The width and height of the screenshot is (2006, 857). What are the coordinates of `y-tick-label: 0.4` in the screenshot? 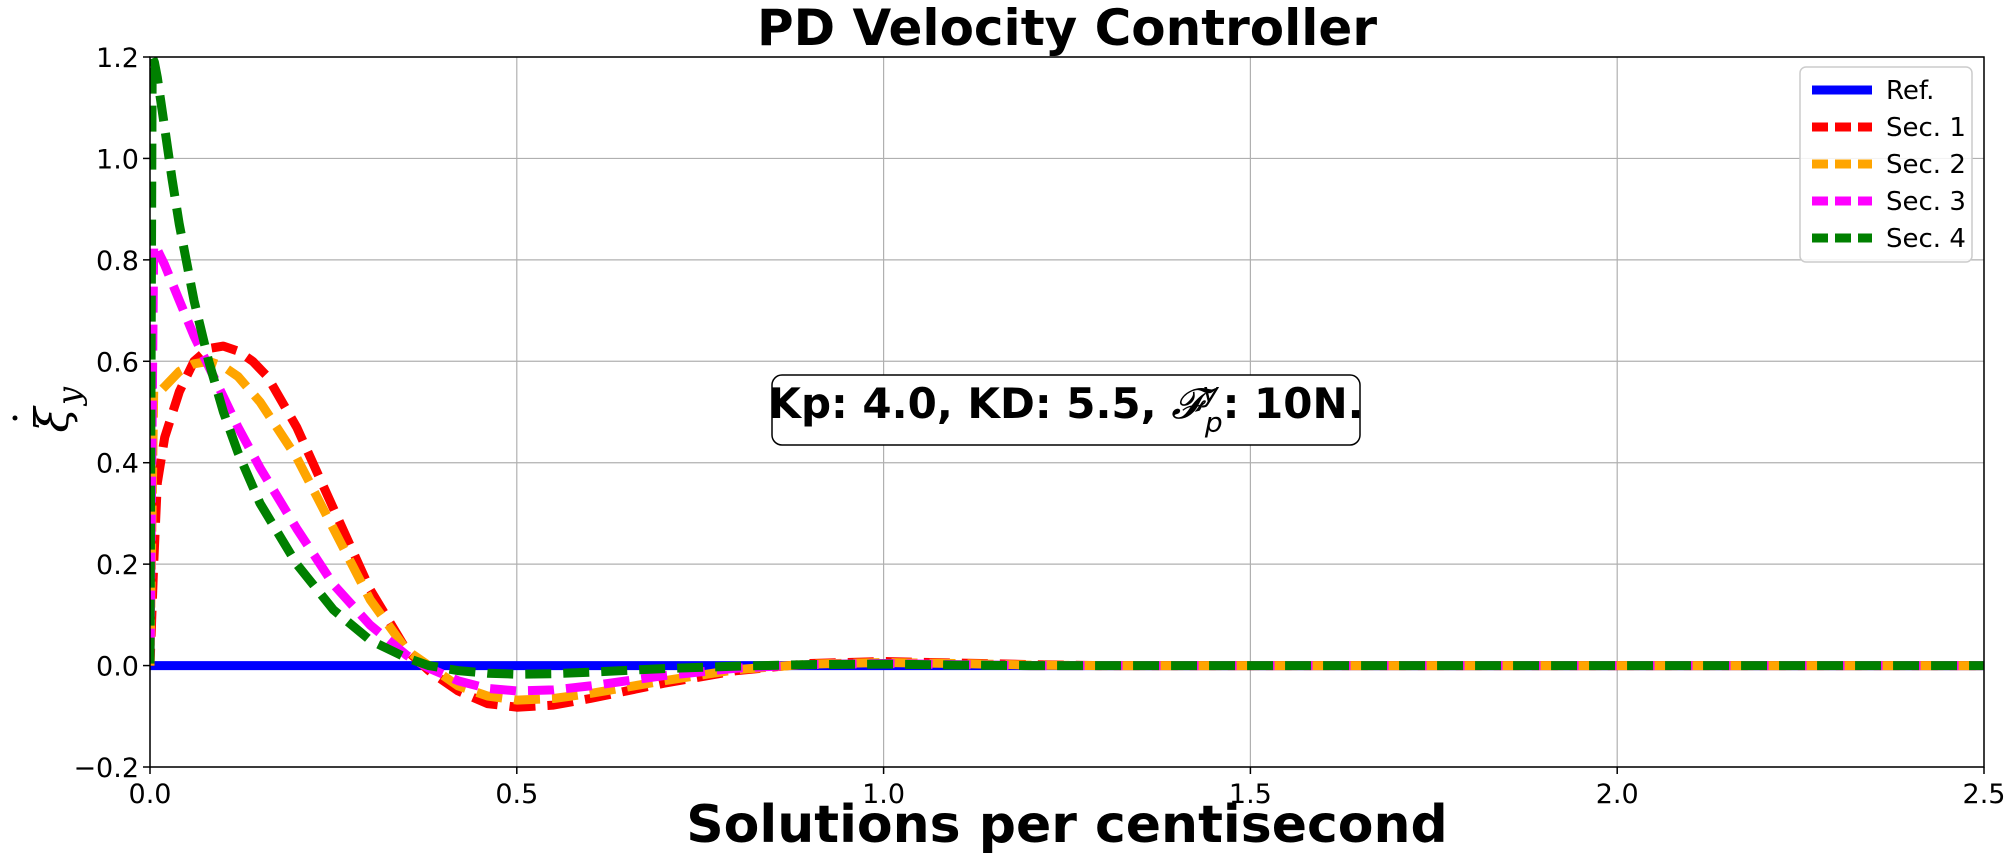 It's located at (117, 464).